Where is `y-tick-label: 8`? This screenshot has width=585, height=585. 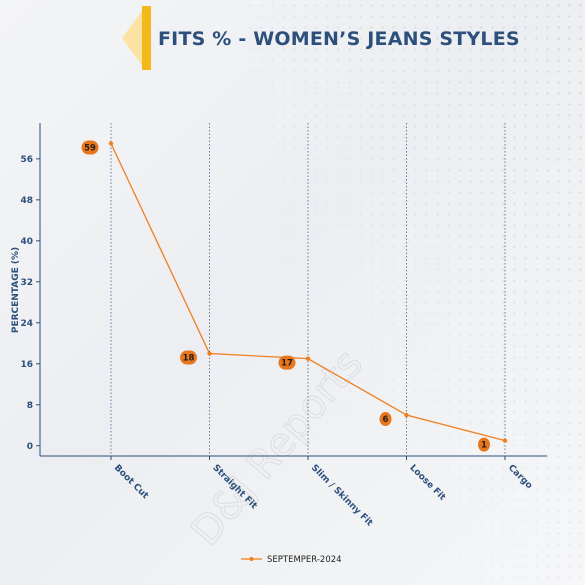 y-tick-label: 8 is located at coordinates (30, 406).